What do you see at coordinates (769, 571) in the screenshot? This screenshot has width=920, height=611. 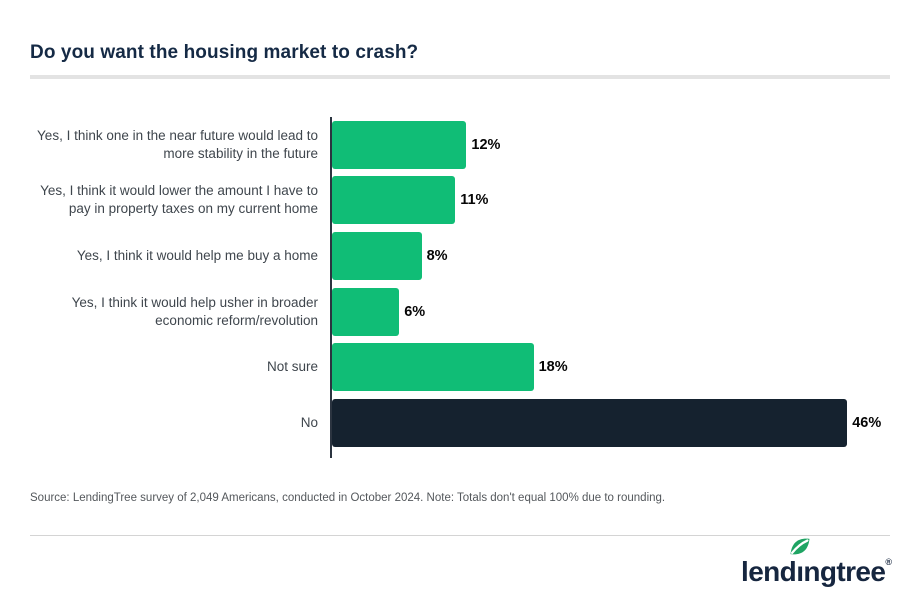 I see `logo-text-before: lend` at bounding box center [769, 571].